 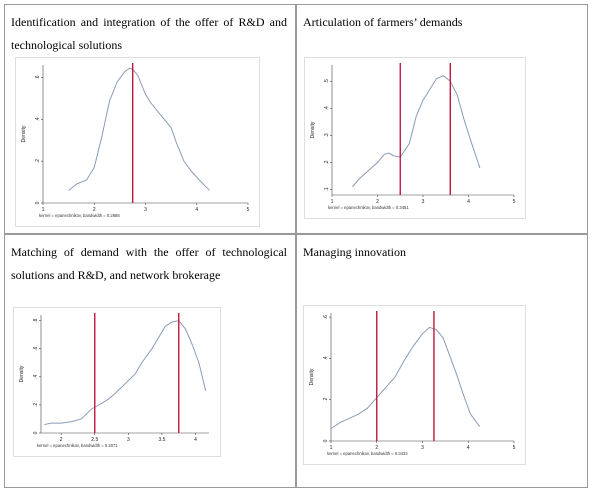 What do you see at coordinates (161, 440) in the screenshot?
I see `x-tick-label: 3.5` at bounding box center [161, 440].